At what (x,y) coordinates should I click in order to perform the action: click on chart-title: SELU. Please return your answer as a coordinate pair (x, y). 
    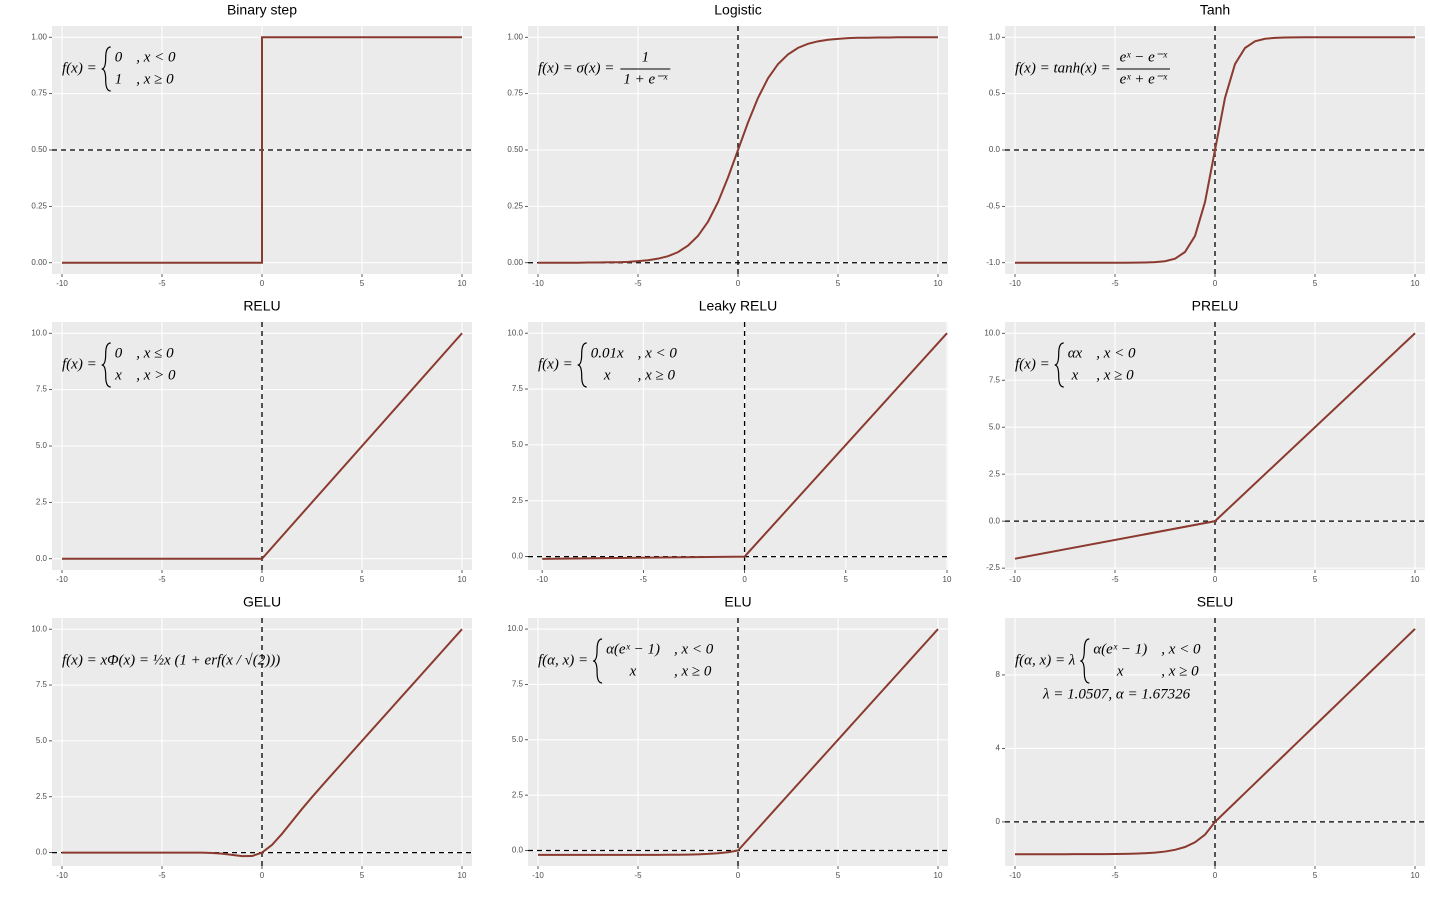
    Looking at the image, I should click on (1215, 602).